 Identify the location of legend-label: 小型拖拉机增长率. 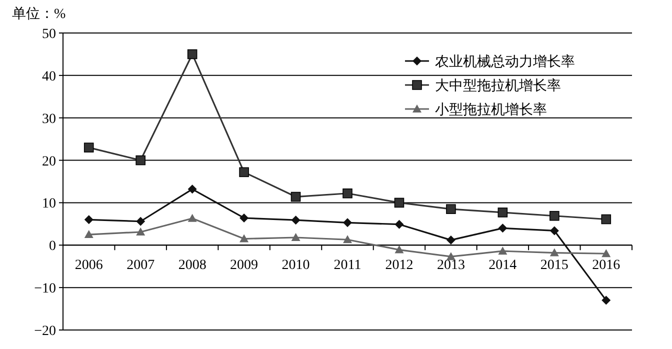
(491, 110).